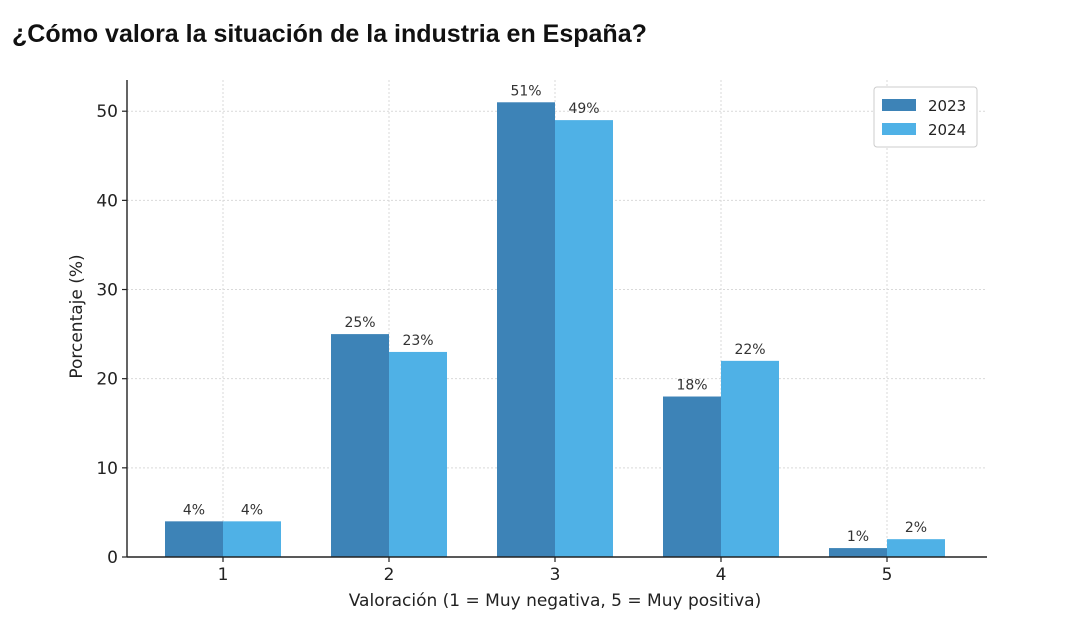  I want to click on bar-value-label: 2%, so click(916, 528).